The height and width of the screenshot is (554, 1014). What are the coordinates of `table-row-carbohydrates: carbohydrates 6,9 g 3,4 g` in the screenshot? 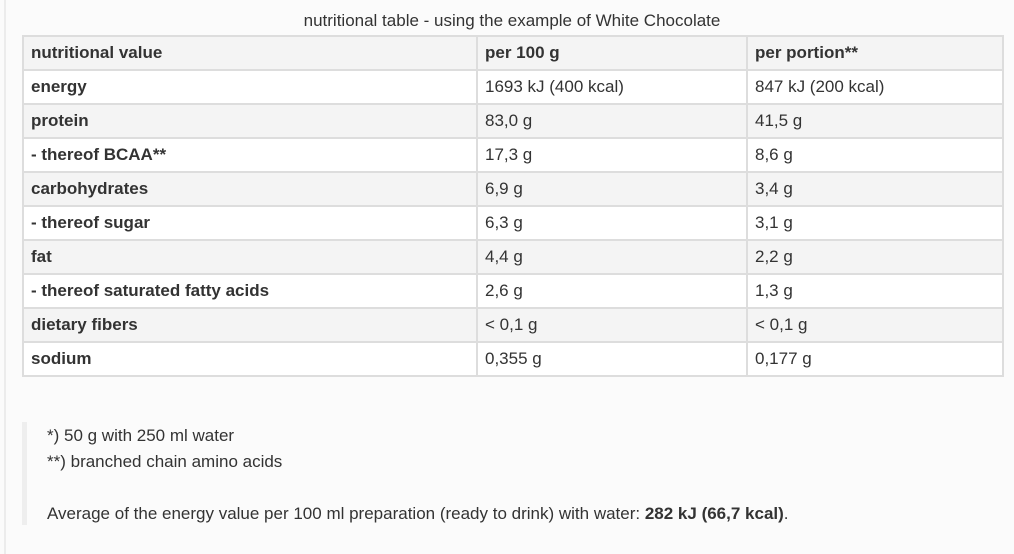 It's located at (513, 189).